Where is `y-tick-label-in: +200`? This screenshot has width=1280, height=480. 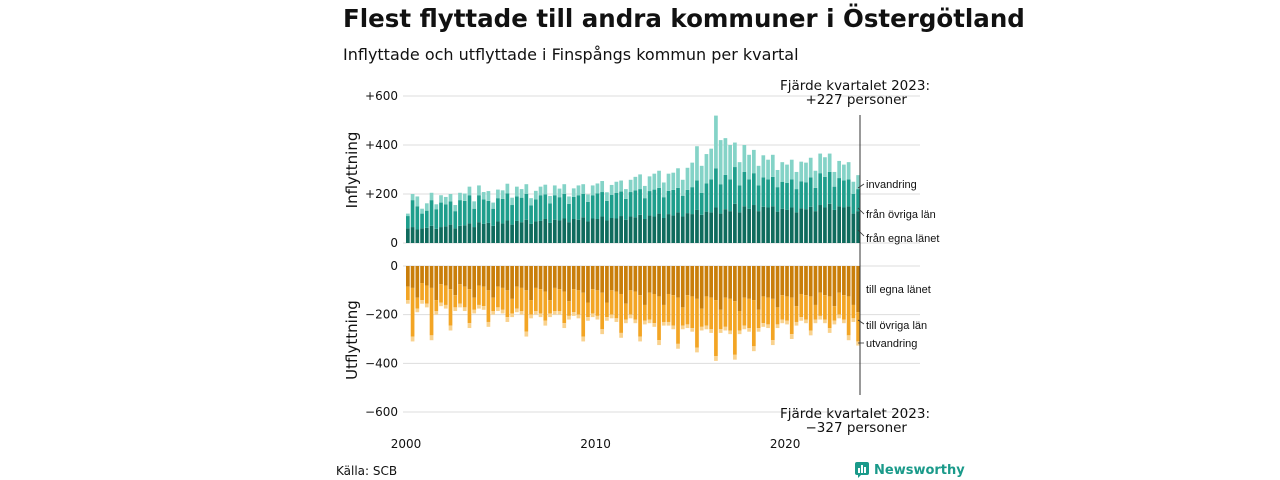 y-tick-label-in: +200 is located at coordinates (381, 194).